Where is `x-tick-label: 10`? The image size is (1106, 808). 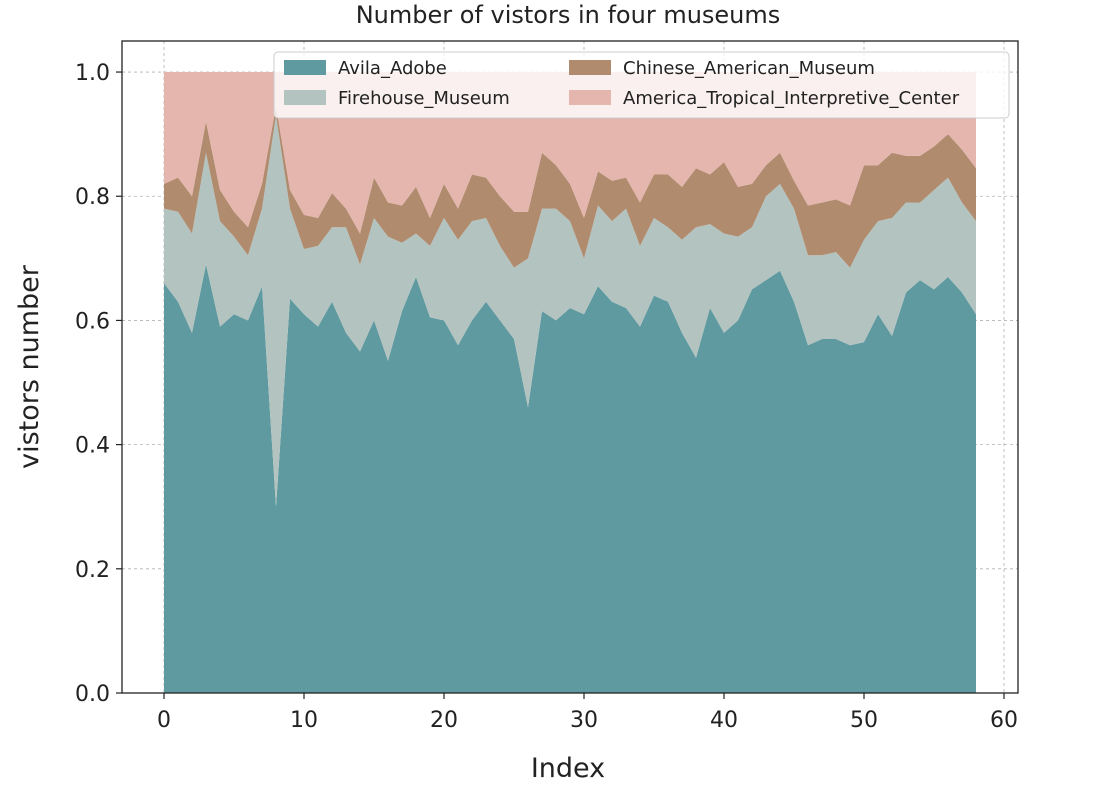 x-tick-label: 10 is located at coordinates (304, 720).